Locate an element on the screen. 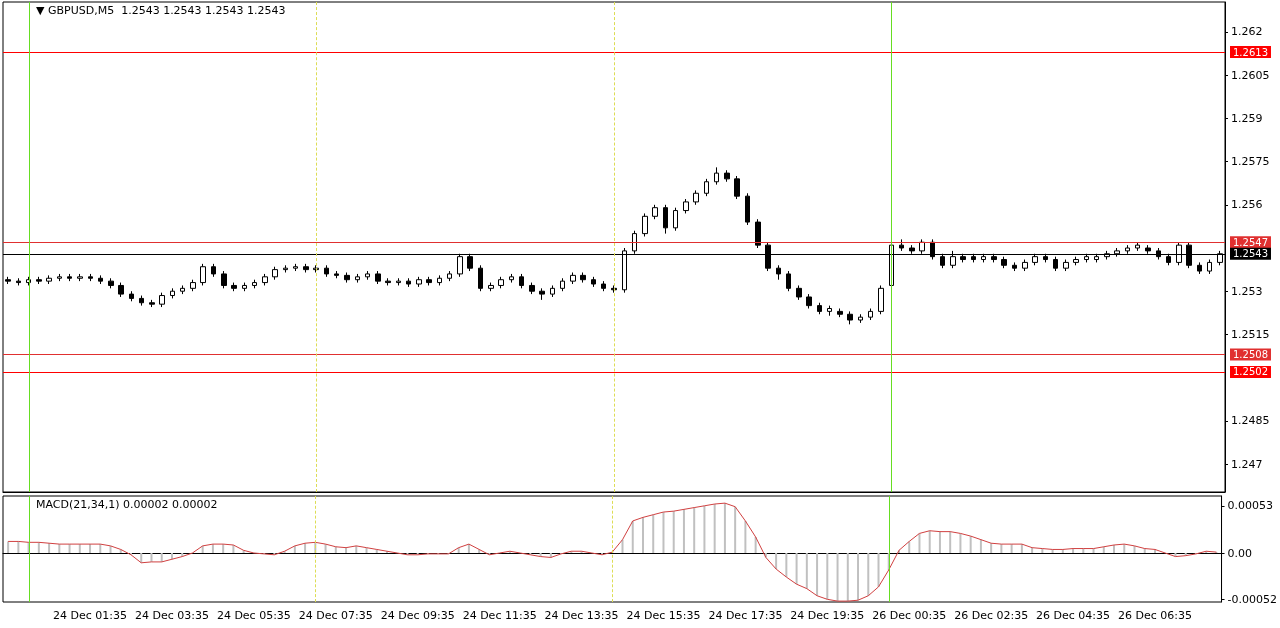 This screenshot has height=628, width=1280. x-tick-label: 26 Dec 02:35 is located at coordinates (991, 615).